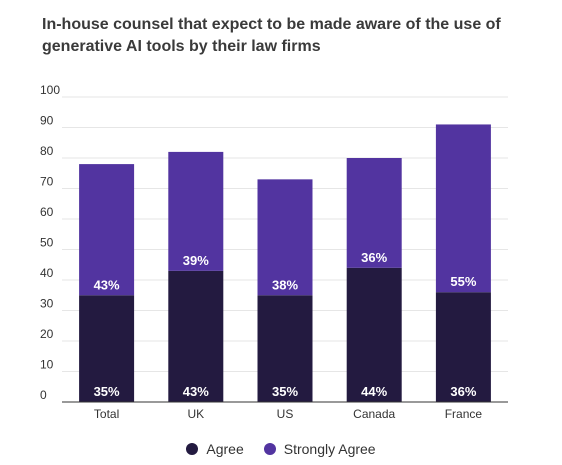 The image size is (562, 465). What do you see at coordinates (374, 391) in the screenshot?
I see `data-label-canada-agree: 44%` at bounding box center [374, 391].